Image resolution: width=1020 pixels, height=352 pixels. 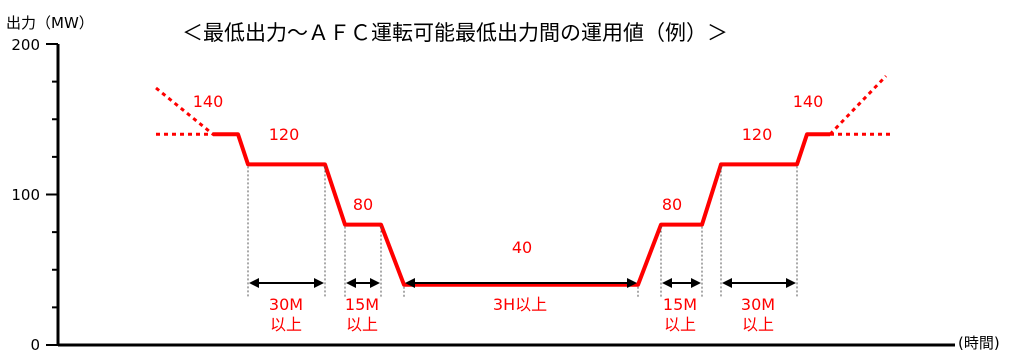 I want to click on duration-label-3a: 3H以上, so click(x=520, y=304).